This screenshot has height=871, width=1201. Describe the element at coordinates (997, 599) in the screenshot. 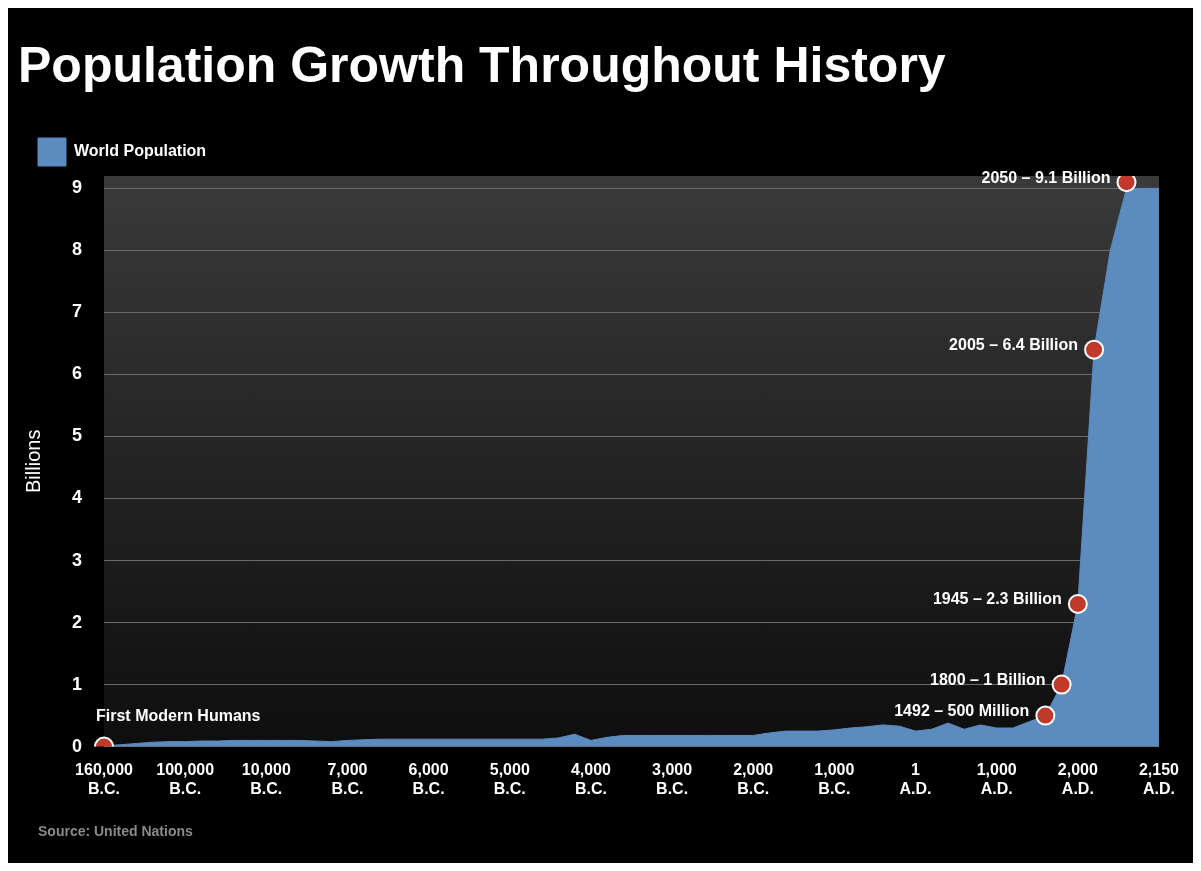

I see `annotation: 1945 – 2.3 Billion` at that location.